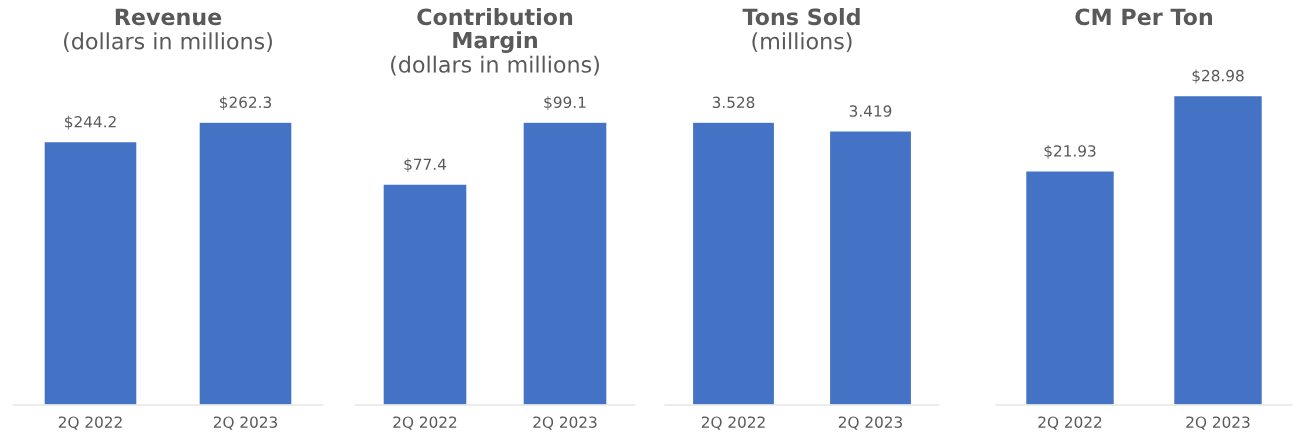 Image resolution: width=1299 pixels, height=444 pixels. What do you see at coordinates (1218, 76) in the screenshot?
I see `data-label: $28.98` at bounding box center [1218, 76].